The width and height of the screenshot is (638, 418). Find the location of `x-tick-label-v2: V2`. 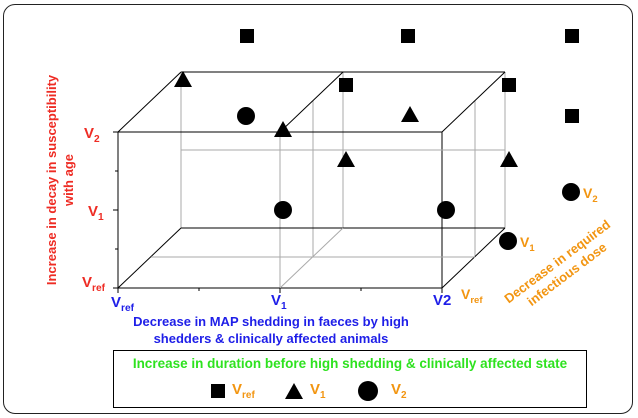

x-tick-label-v2: V2 is located at coordinates (442, 300).